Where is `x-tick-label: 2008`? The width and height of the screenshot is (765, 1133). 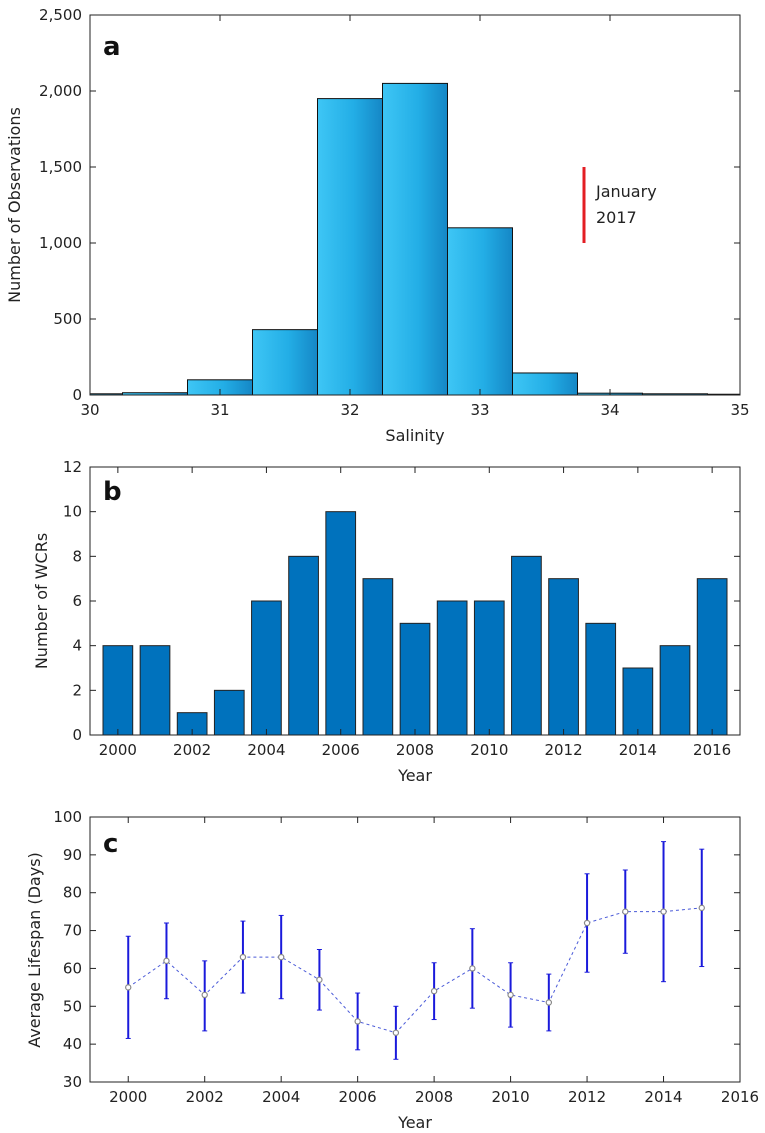 x-tick-label: 2008 is located at coordinates (434, 1097).